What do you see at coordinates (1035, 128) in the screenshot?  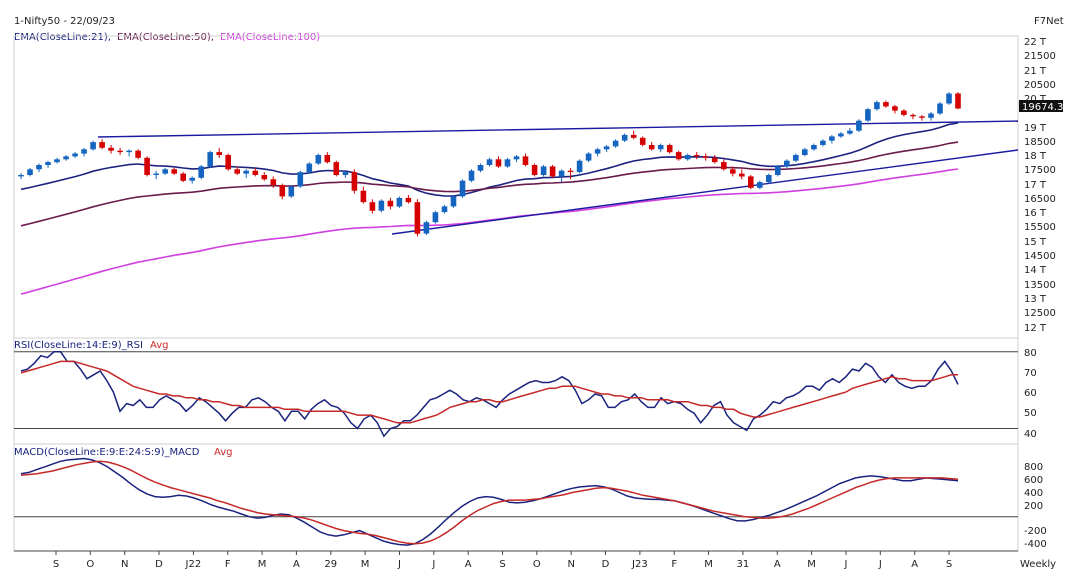 I see `price-tick: 19 T` at bounding box center [1035, 128].